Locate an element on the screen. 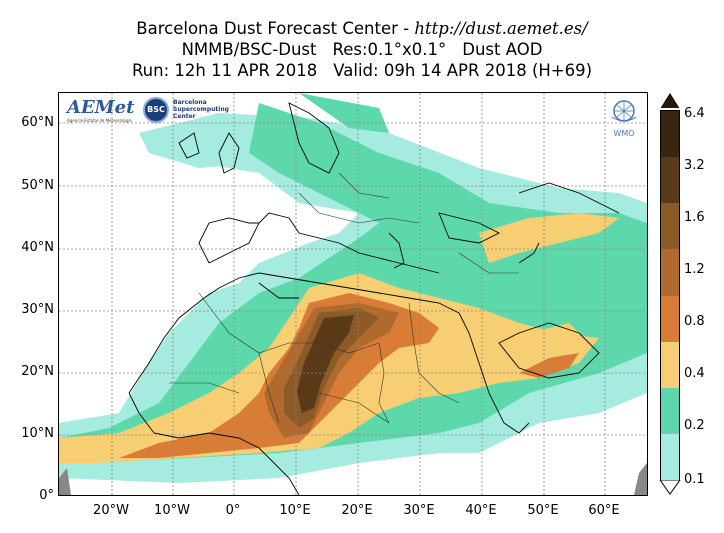  bsc-logo-name: Barcelona Supercomputing Center is located at coordinates (209, 109).